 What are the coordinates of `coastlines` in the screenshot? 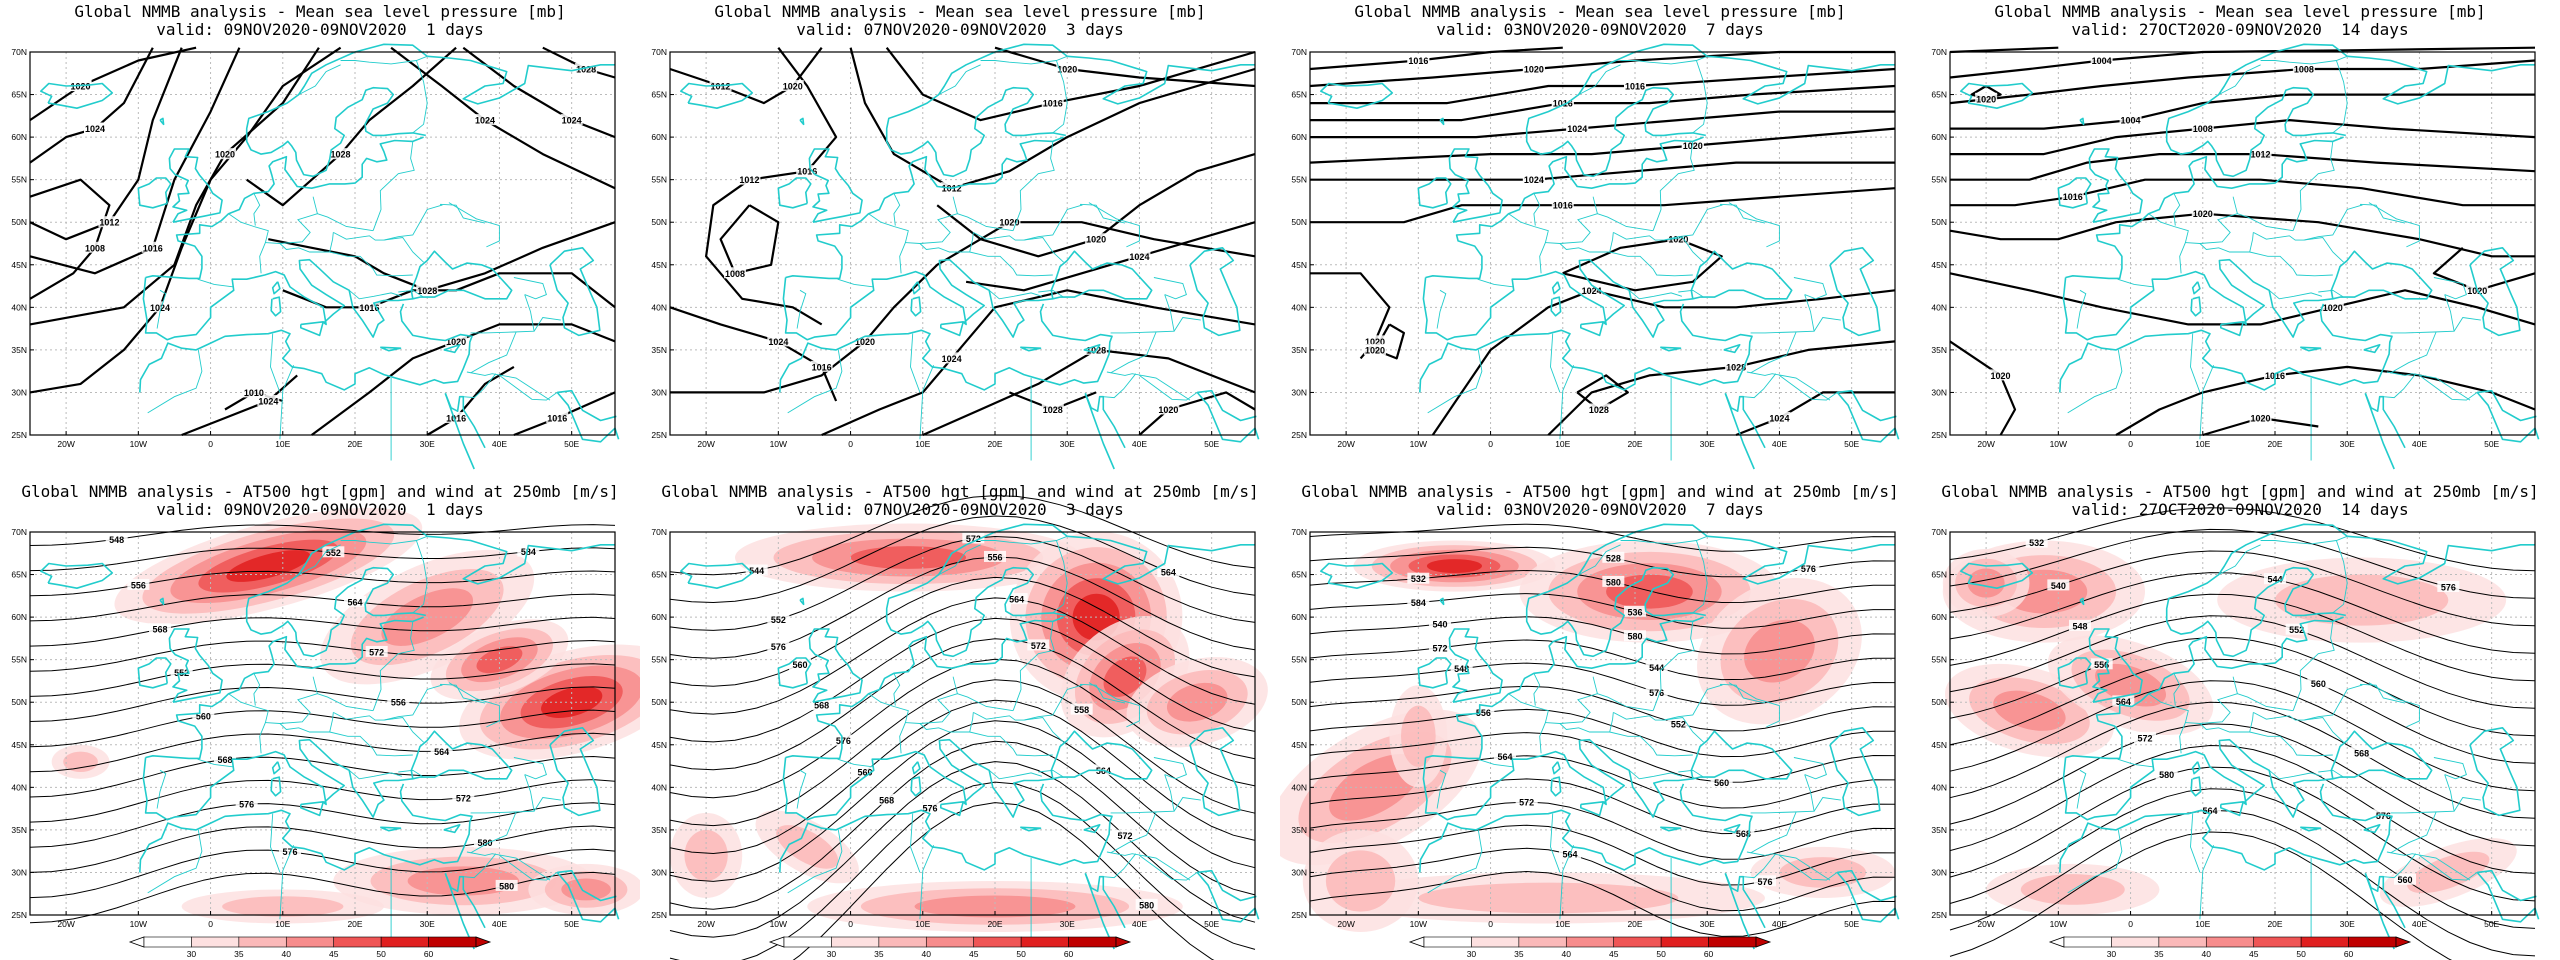 It's located at (2250, 256).